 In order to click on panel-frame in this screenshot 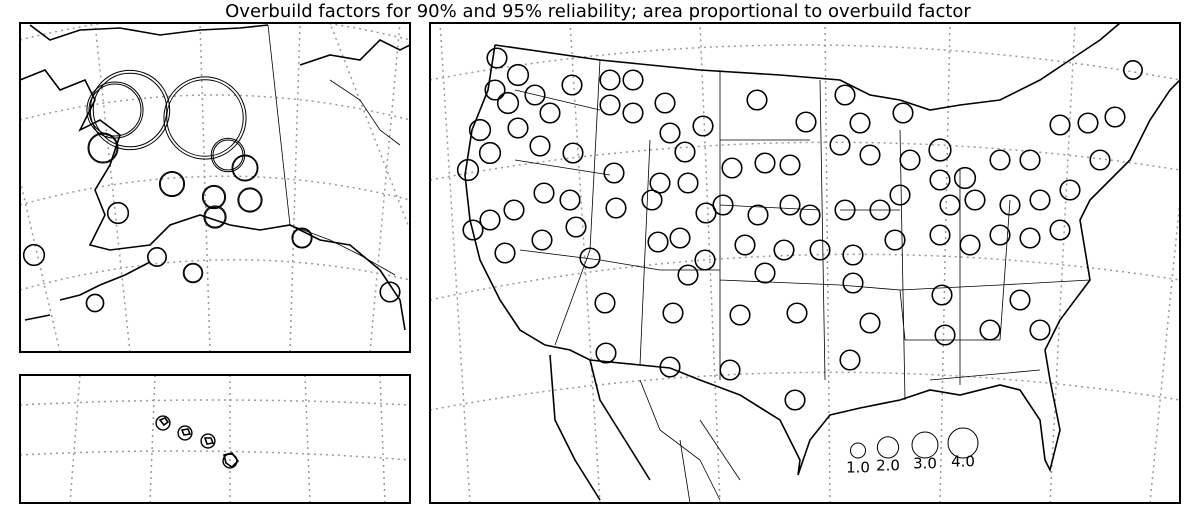, I will do `click(215, 439)`.